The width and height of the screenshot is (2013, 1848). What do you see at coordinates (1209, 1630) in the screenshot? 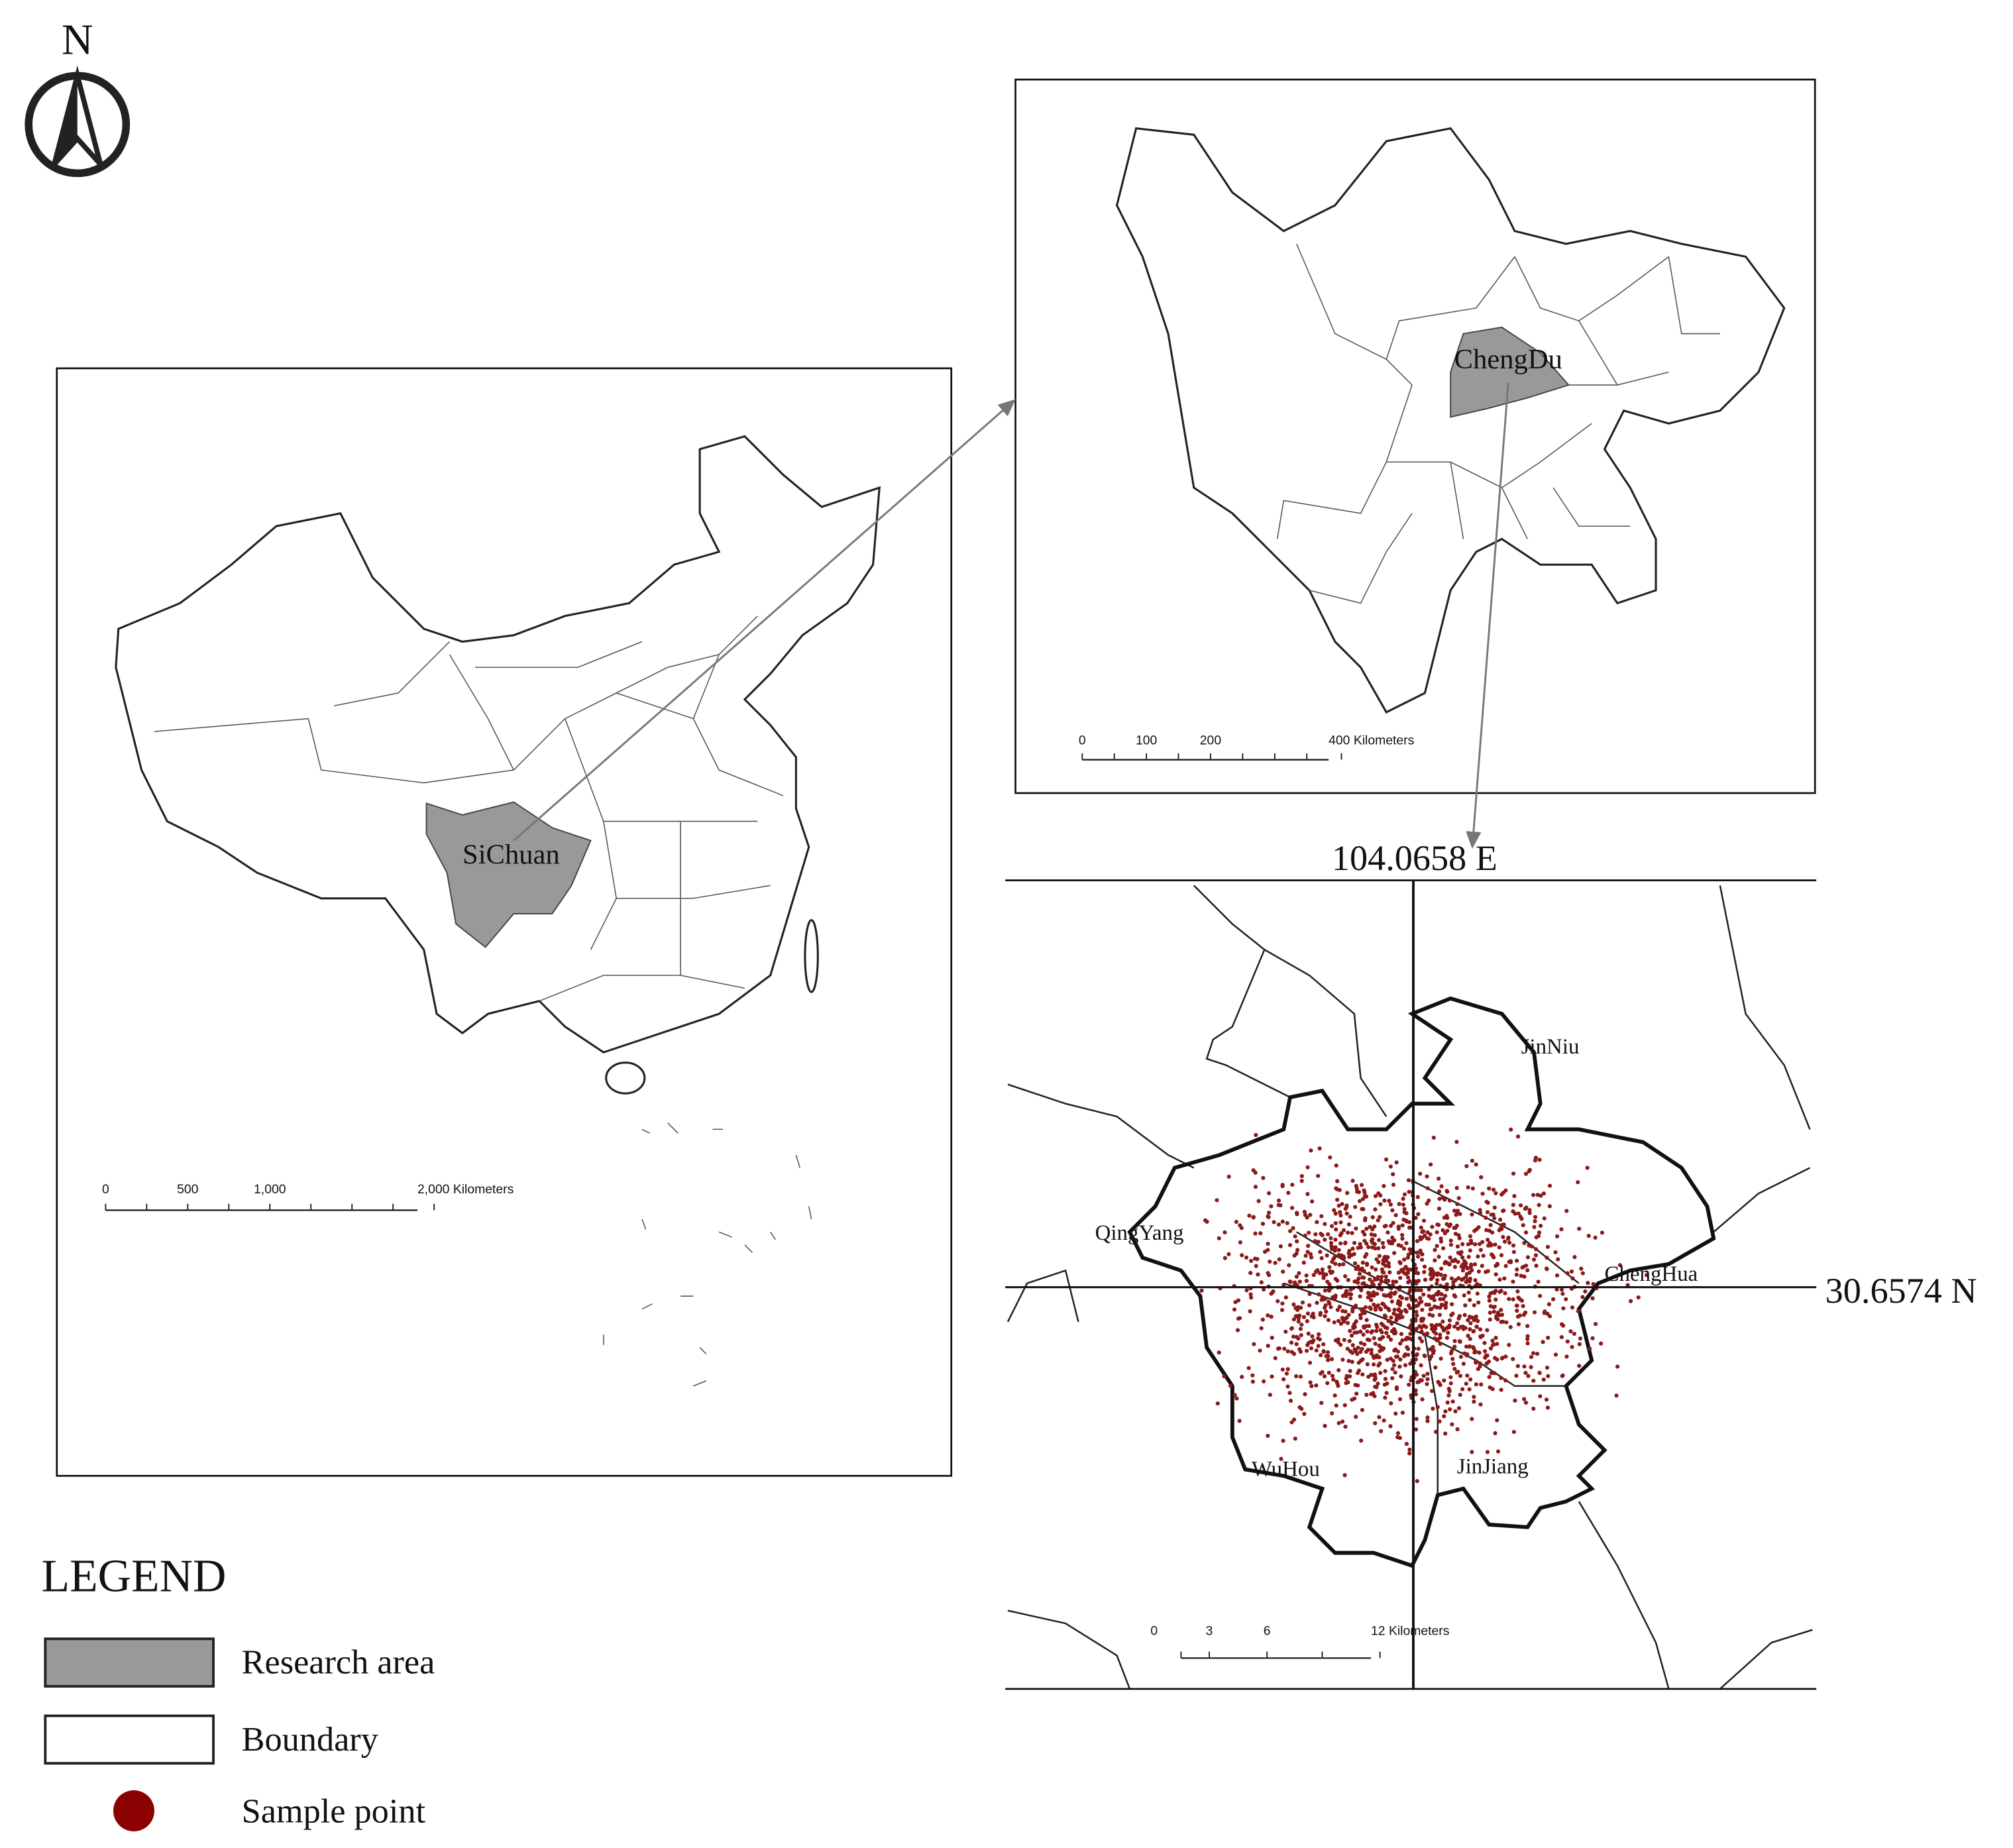
I see `scale-label: 3` at bounding box center [1209, 1630].